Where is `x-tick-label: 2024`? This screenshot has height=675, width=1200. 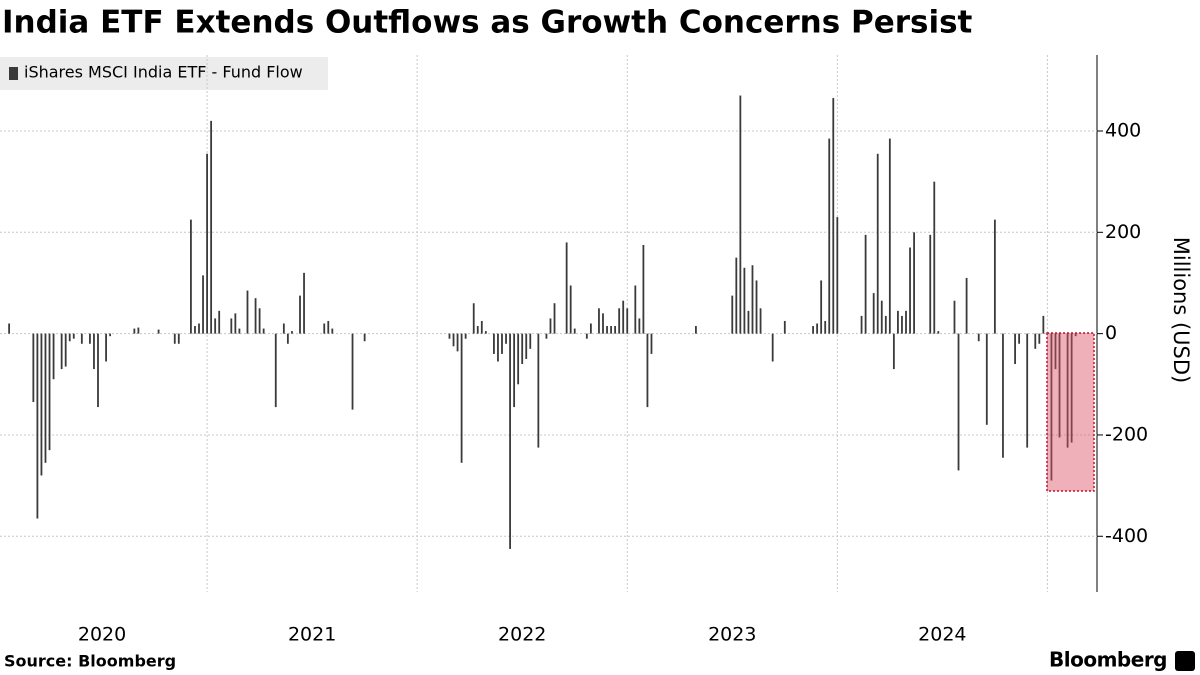
x-tick-label: 2024 is located at coordinates (942, 635).